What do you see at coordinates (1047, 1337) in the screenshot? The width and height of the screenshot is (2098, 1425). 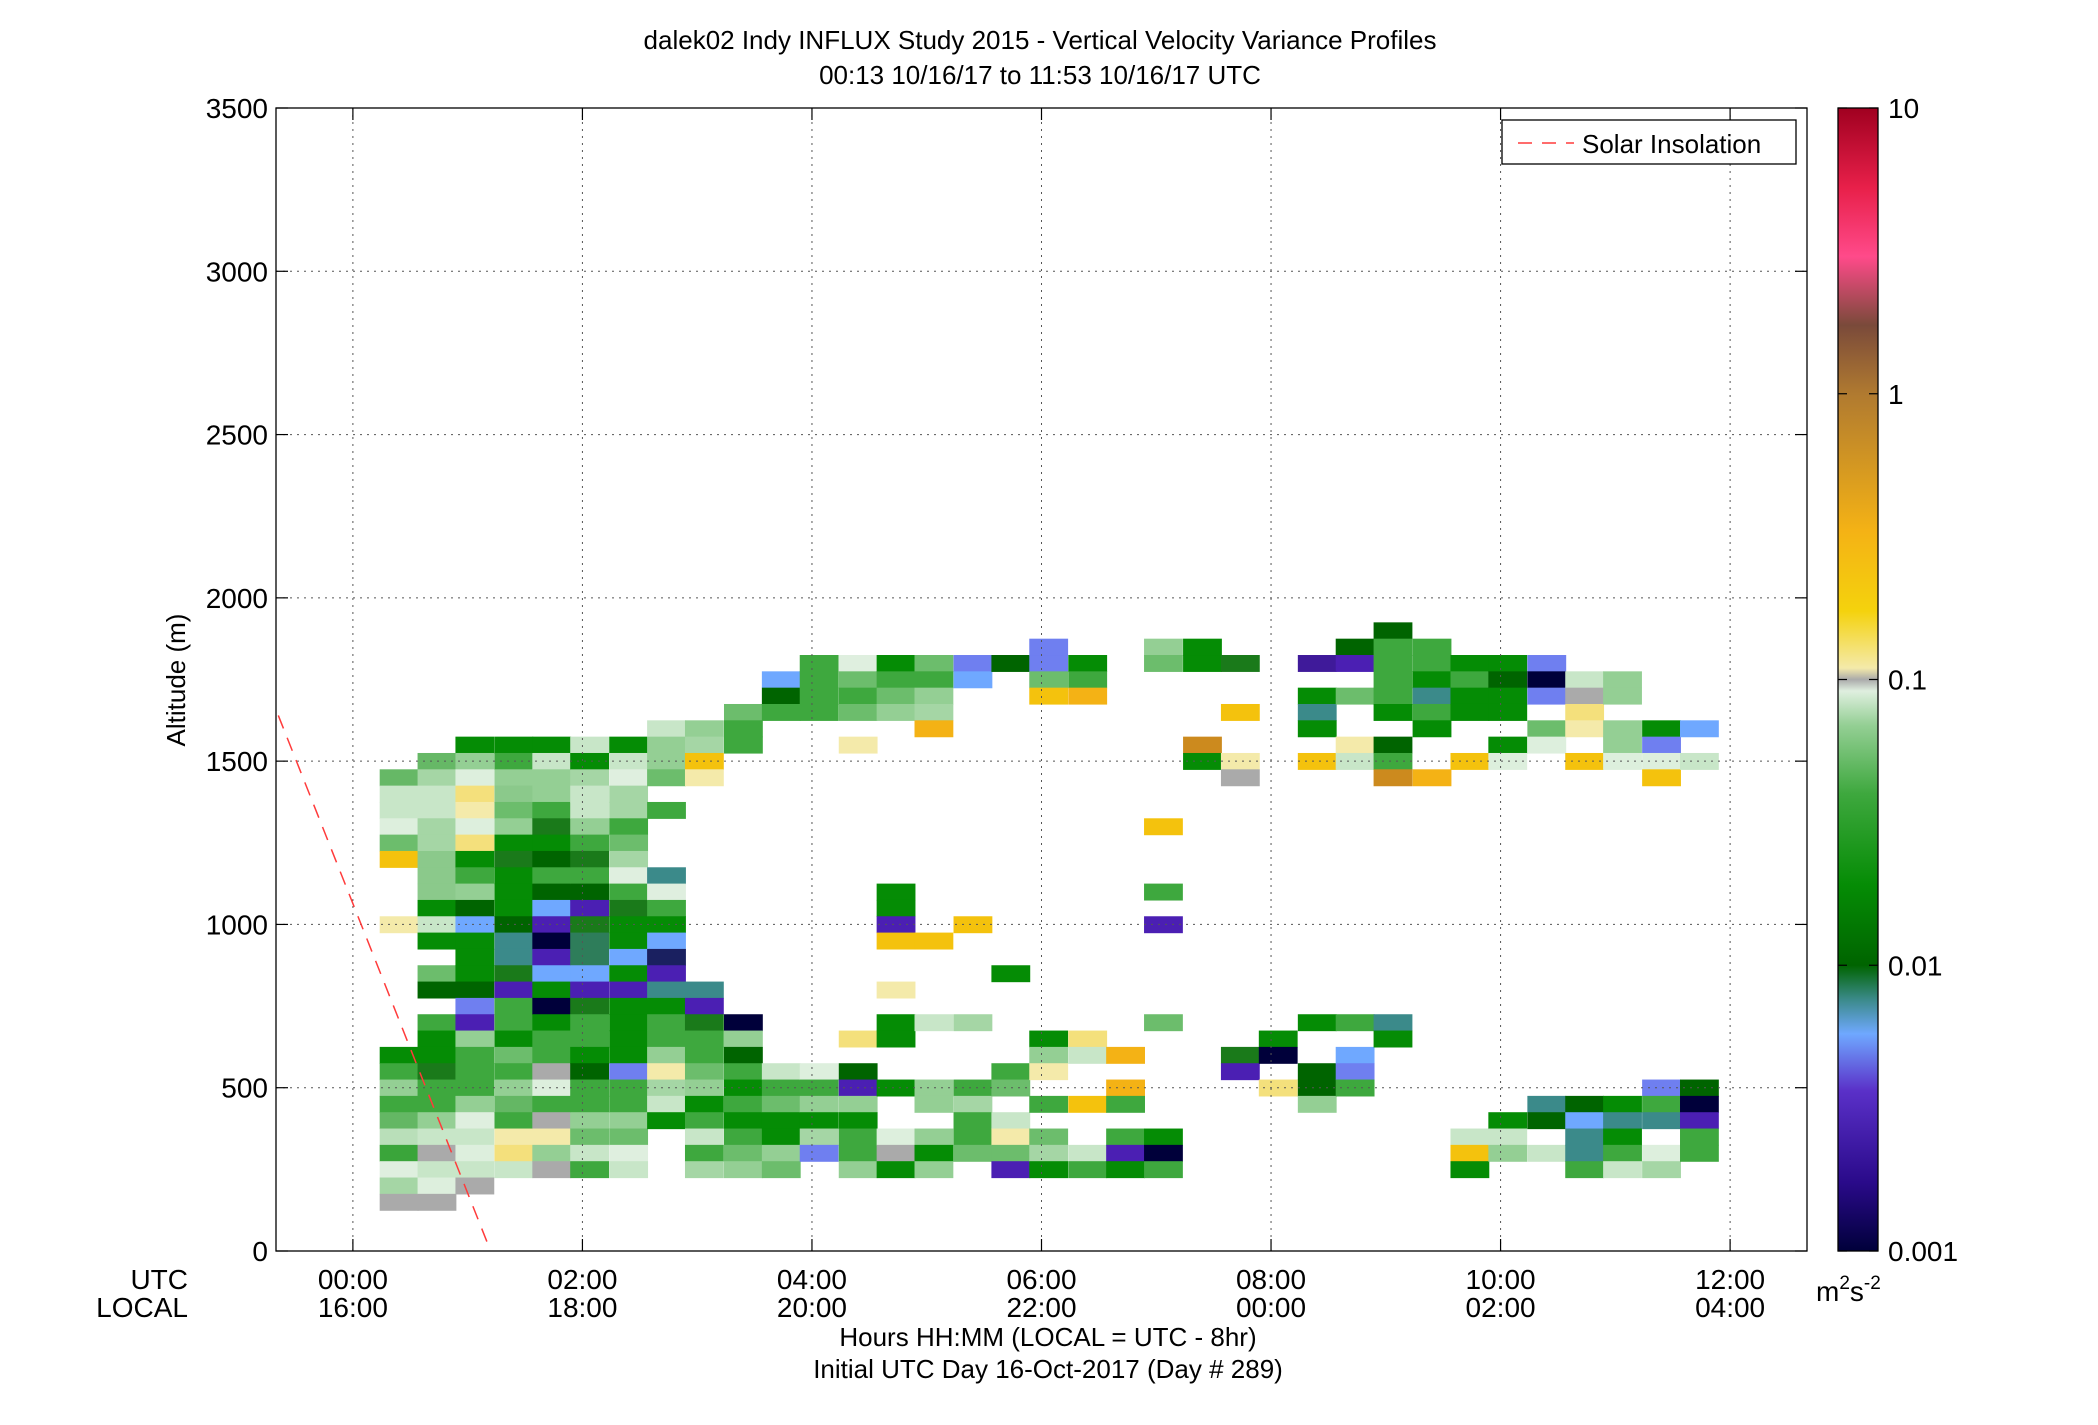 I see `x-axis-label: Hours HH:MM (LOCAL = UTC - 8hr)` at bounding box center [1047, 1337].